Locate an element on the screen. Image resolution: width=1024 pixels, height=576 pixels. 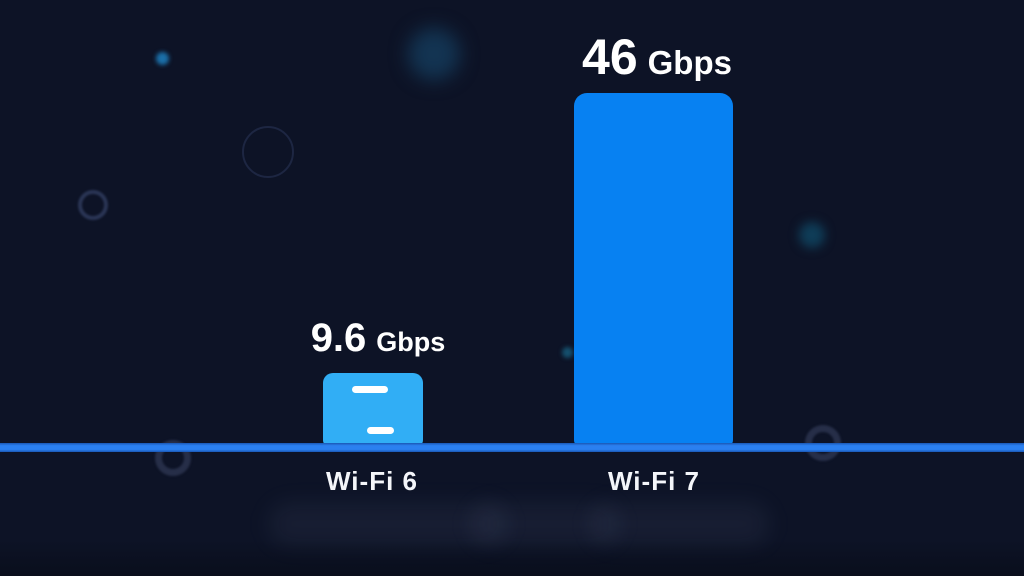
bokeh-blob-icon is located at coordinates (434, 54).